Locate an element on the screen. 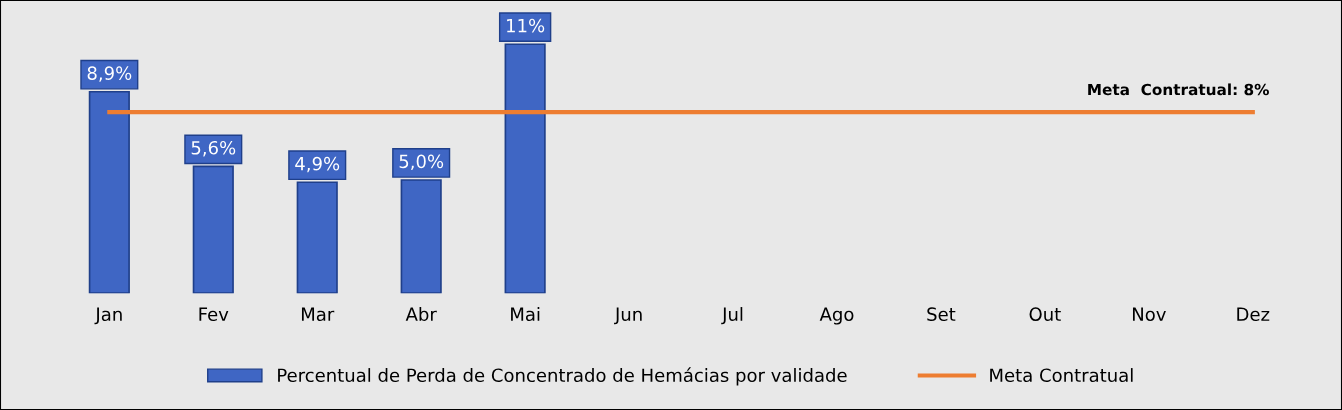 This screenshot has width=1342, height=410. x-tick-label: Nov is located at coordinates (1149, 314).